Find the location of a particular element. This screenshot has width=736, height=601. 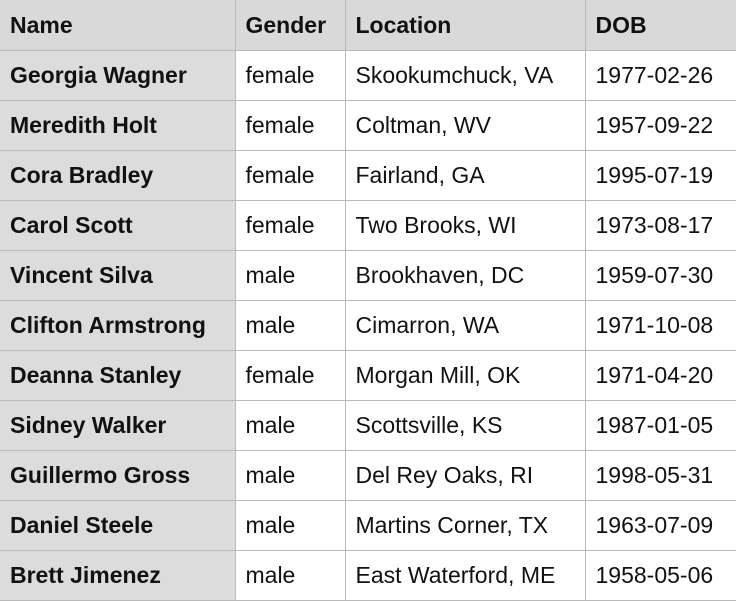

name-cell: Clifton Armstrong is located at coordinates (118, 325).